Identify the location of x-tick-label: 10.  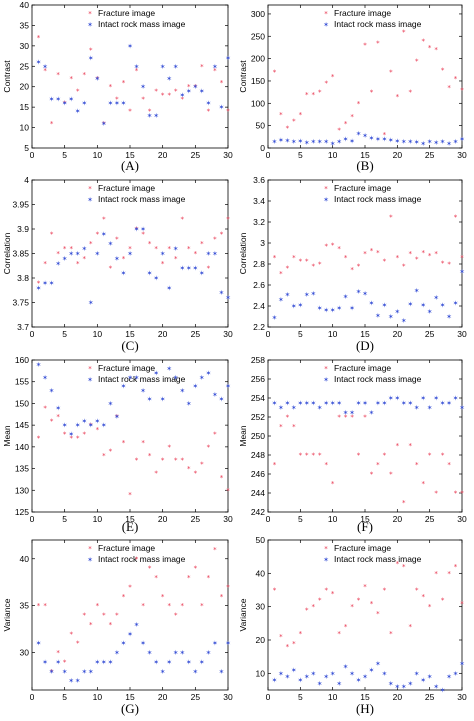
(333, 697).